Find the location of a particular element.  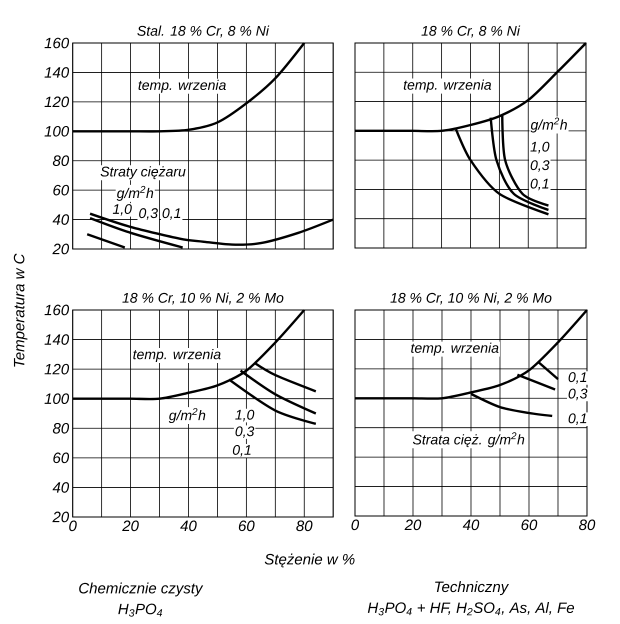

text: H$_{3}$PO$_{4}$ + HF, H$_{2}$SO$_{4}$, As, Al, Fe is located at coordinates (471, 609).